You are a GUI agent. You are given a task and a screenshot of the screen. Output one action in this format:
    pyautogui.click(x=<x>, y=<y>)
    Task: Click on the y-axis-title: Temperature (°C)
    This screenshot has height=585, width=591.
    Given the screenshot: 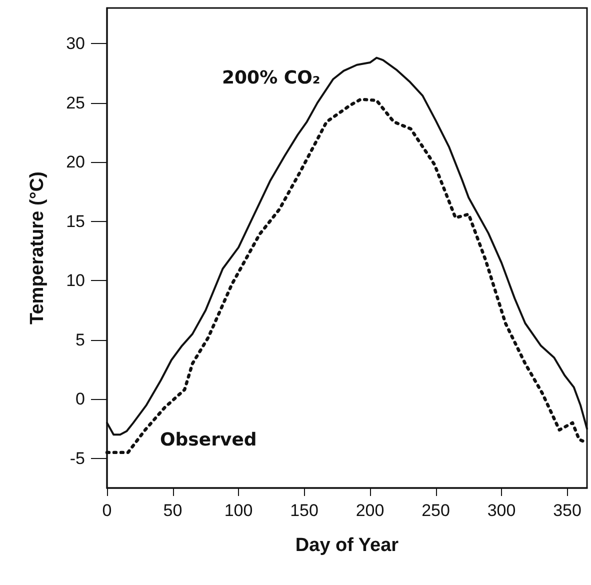 What is the action you would take?
    pyautogui.click(x=37, y=248)
    